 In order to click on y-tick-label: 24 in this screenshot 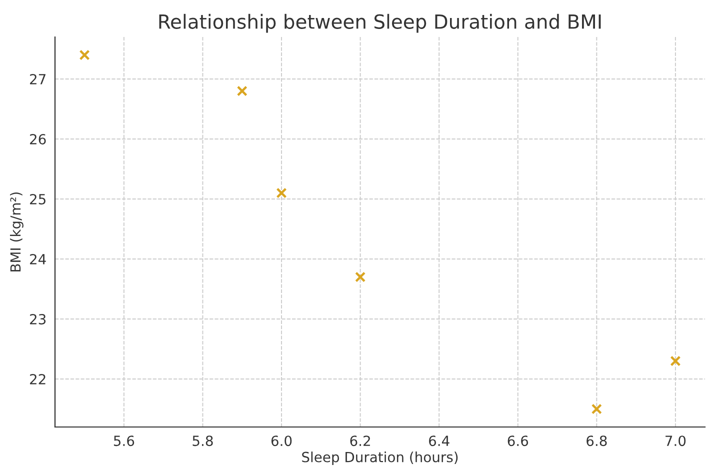, I will do `click(38, 259)`.